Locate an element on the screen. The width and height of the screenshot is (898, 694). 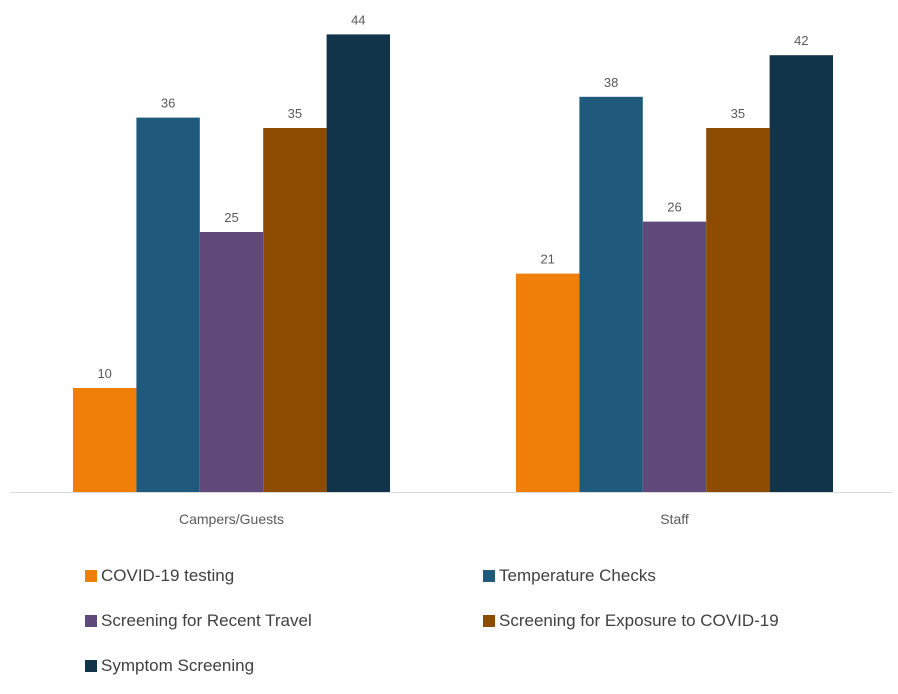
category-label: Campers/Guests is located at coordinates (231, 519).